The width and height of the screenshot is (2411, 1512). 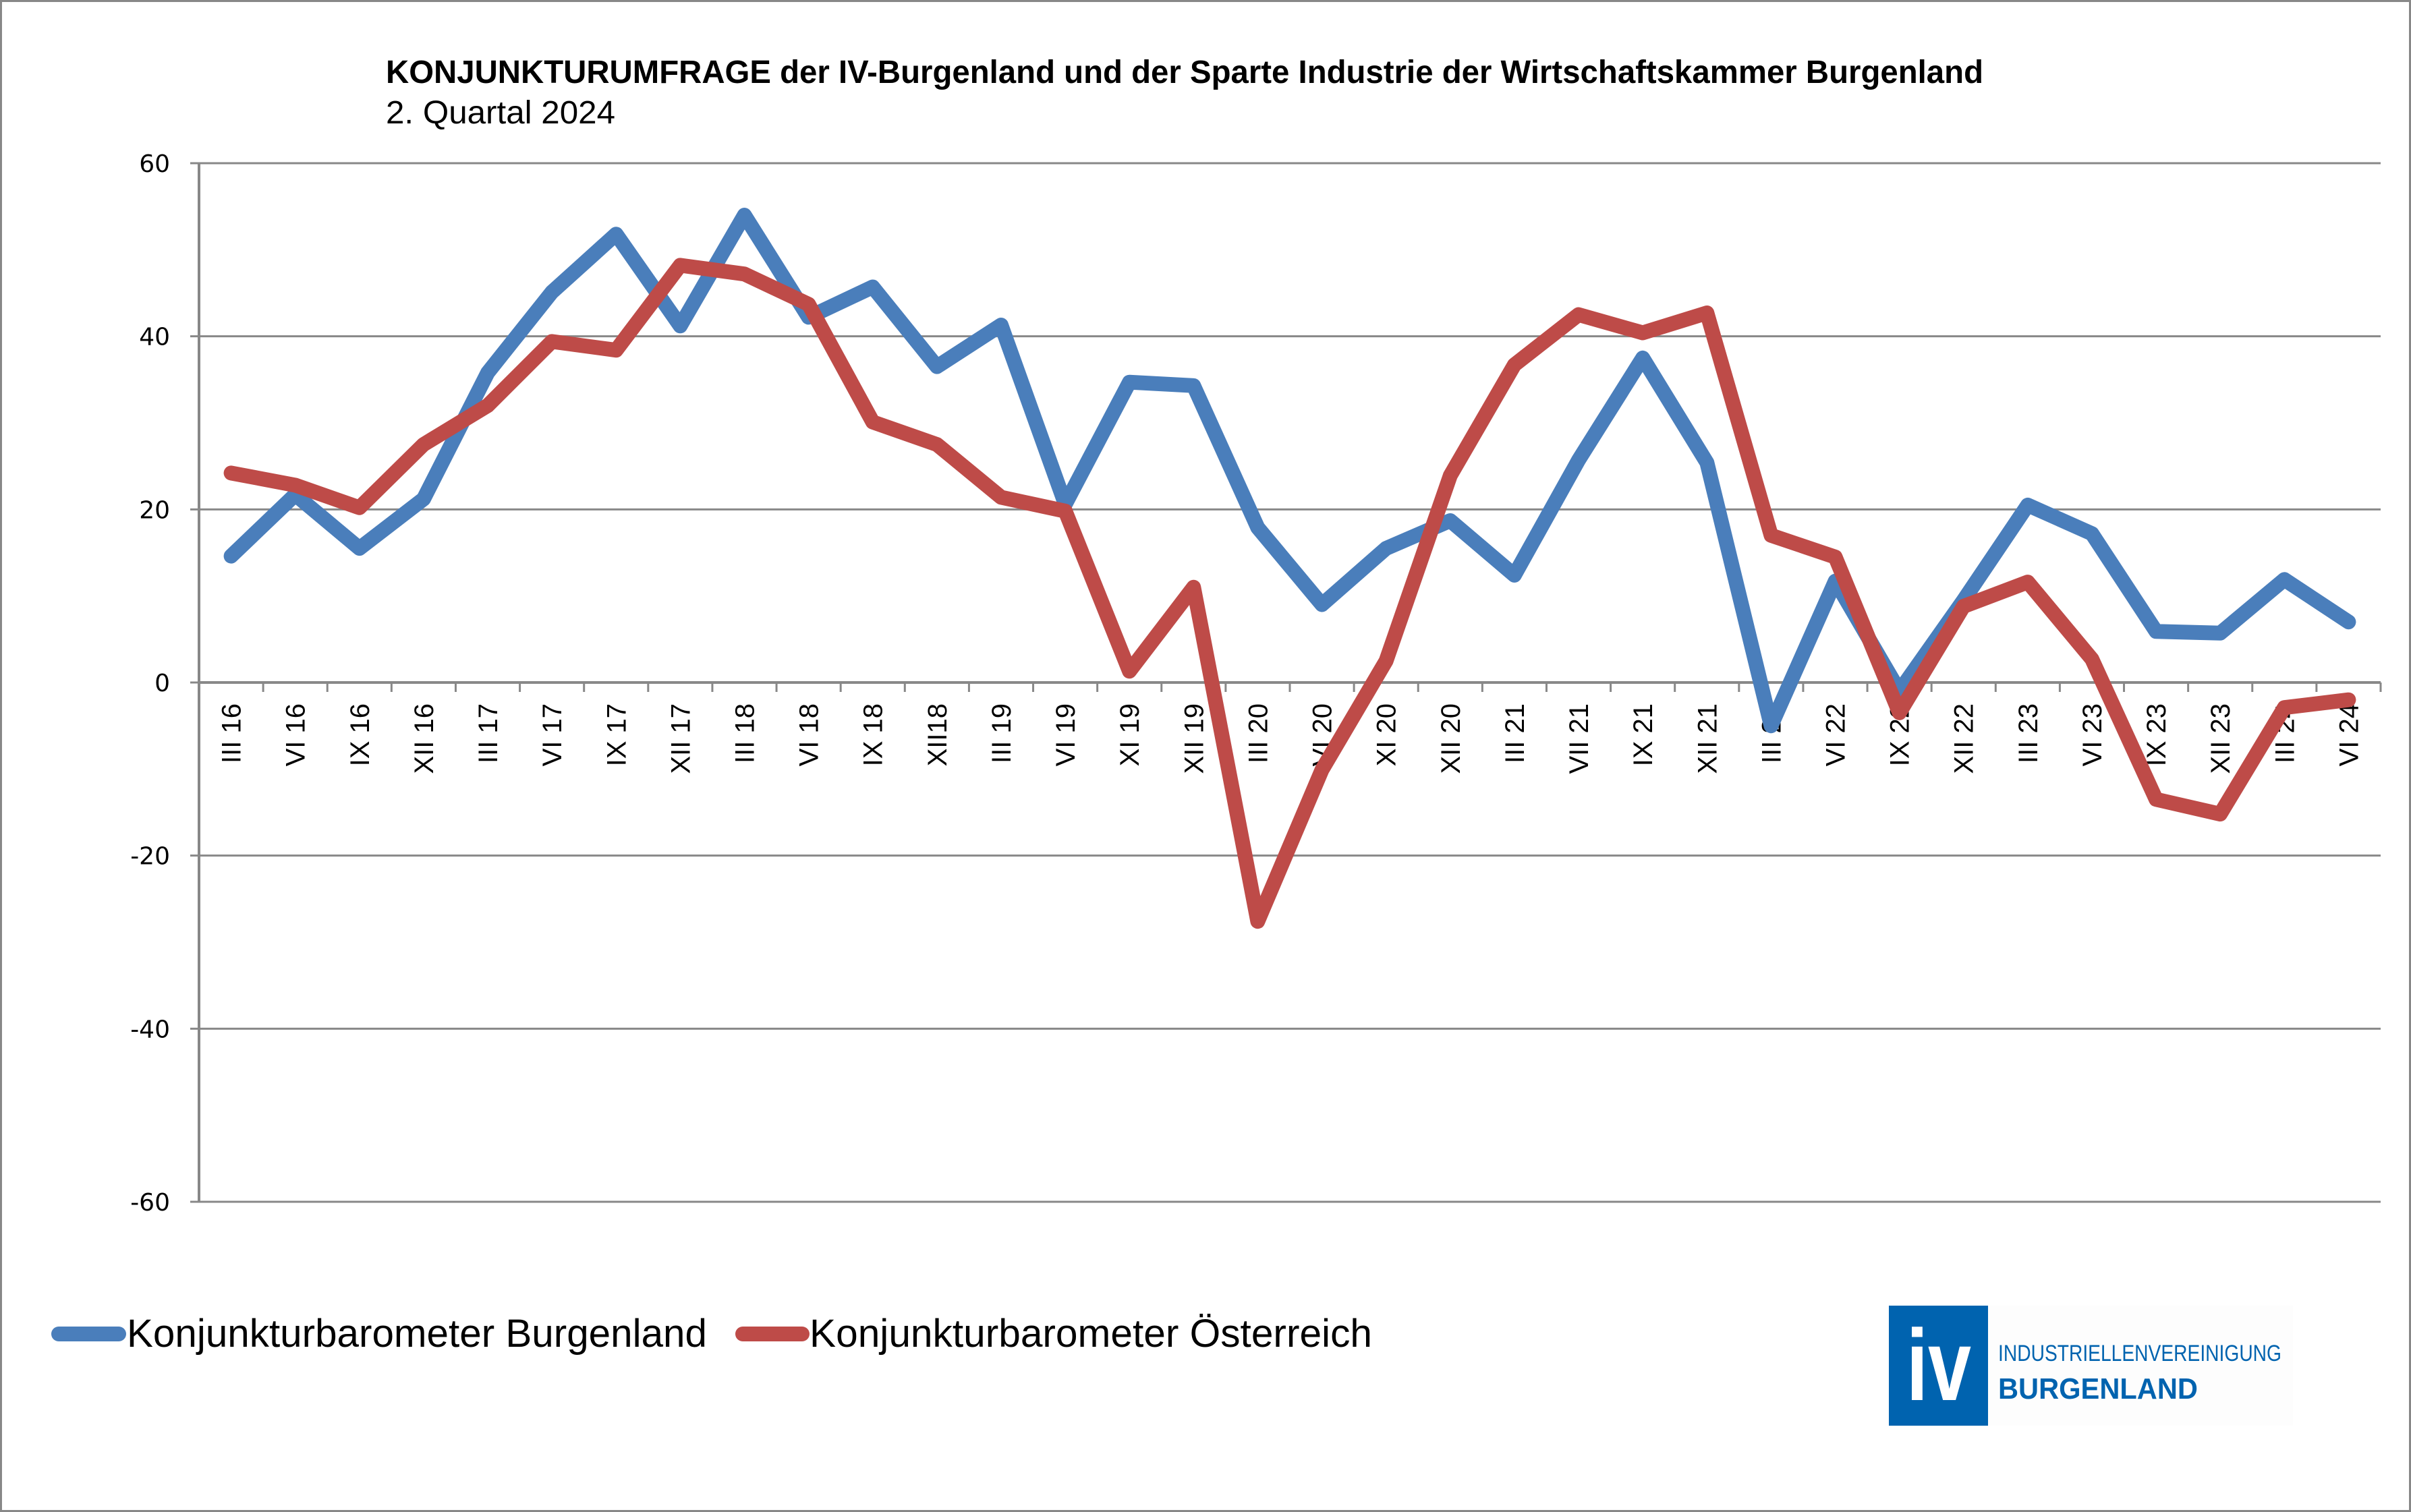 I want to click on x-tick-label: VI 22, so click(x=1836, y=735).